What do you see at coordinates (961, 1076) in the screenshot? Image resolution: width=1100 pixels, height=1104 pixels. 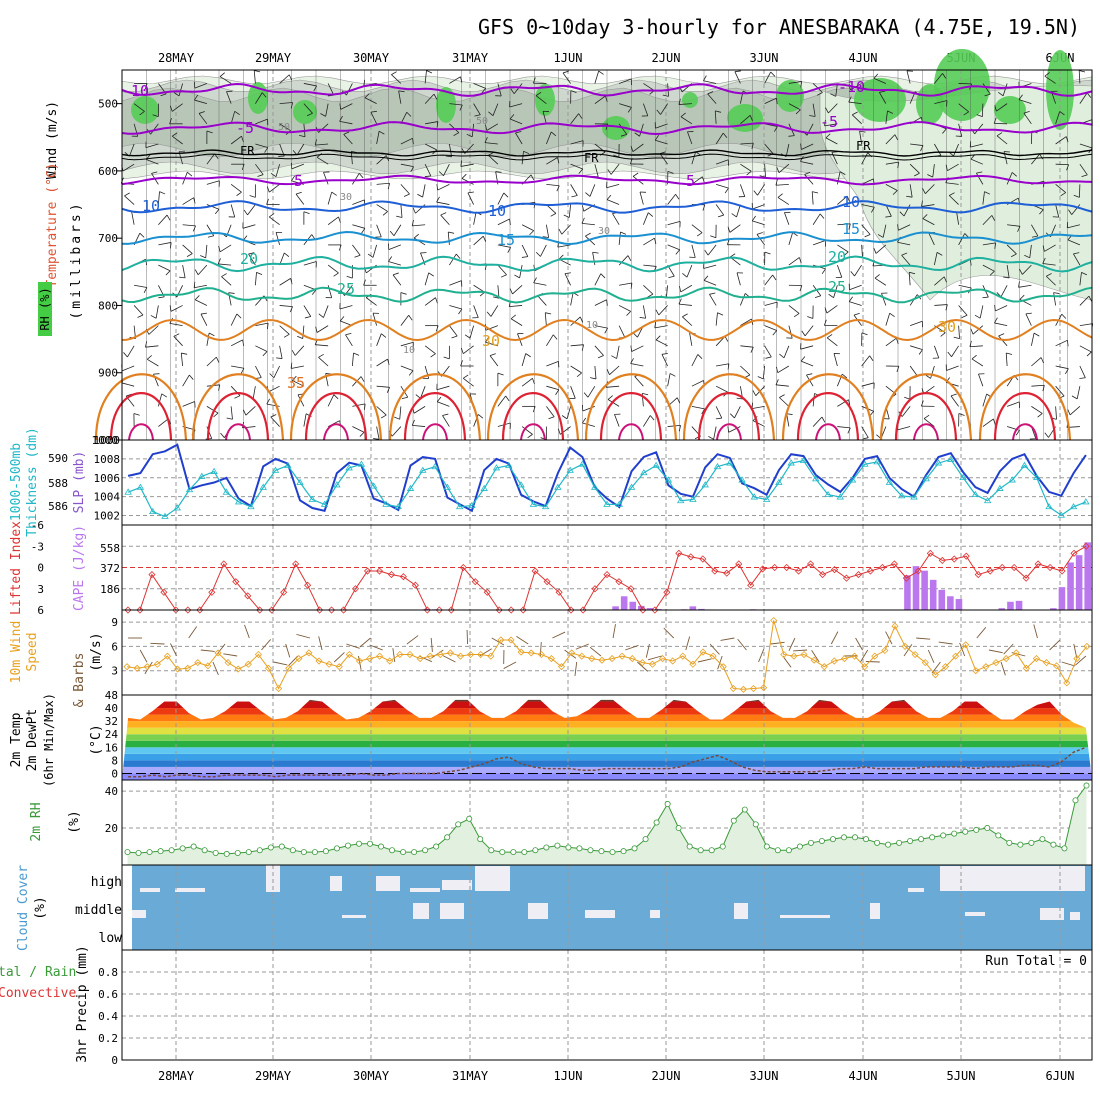 I see `bottom-date-5JUN: 5JUN` at bounding box center [961, 1076].